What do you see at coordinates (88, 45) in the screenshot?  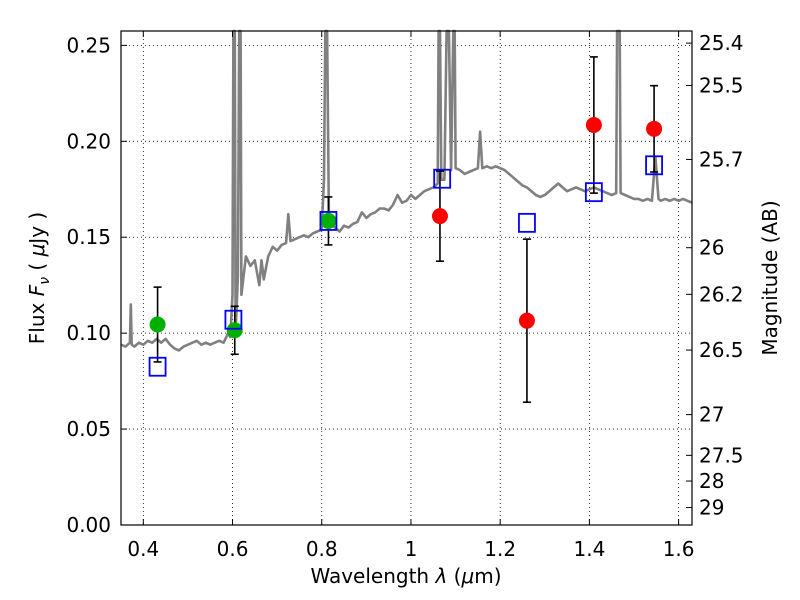 I see `y-tick-label: 0.25` at bounding box center [88, 45].